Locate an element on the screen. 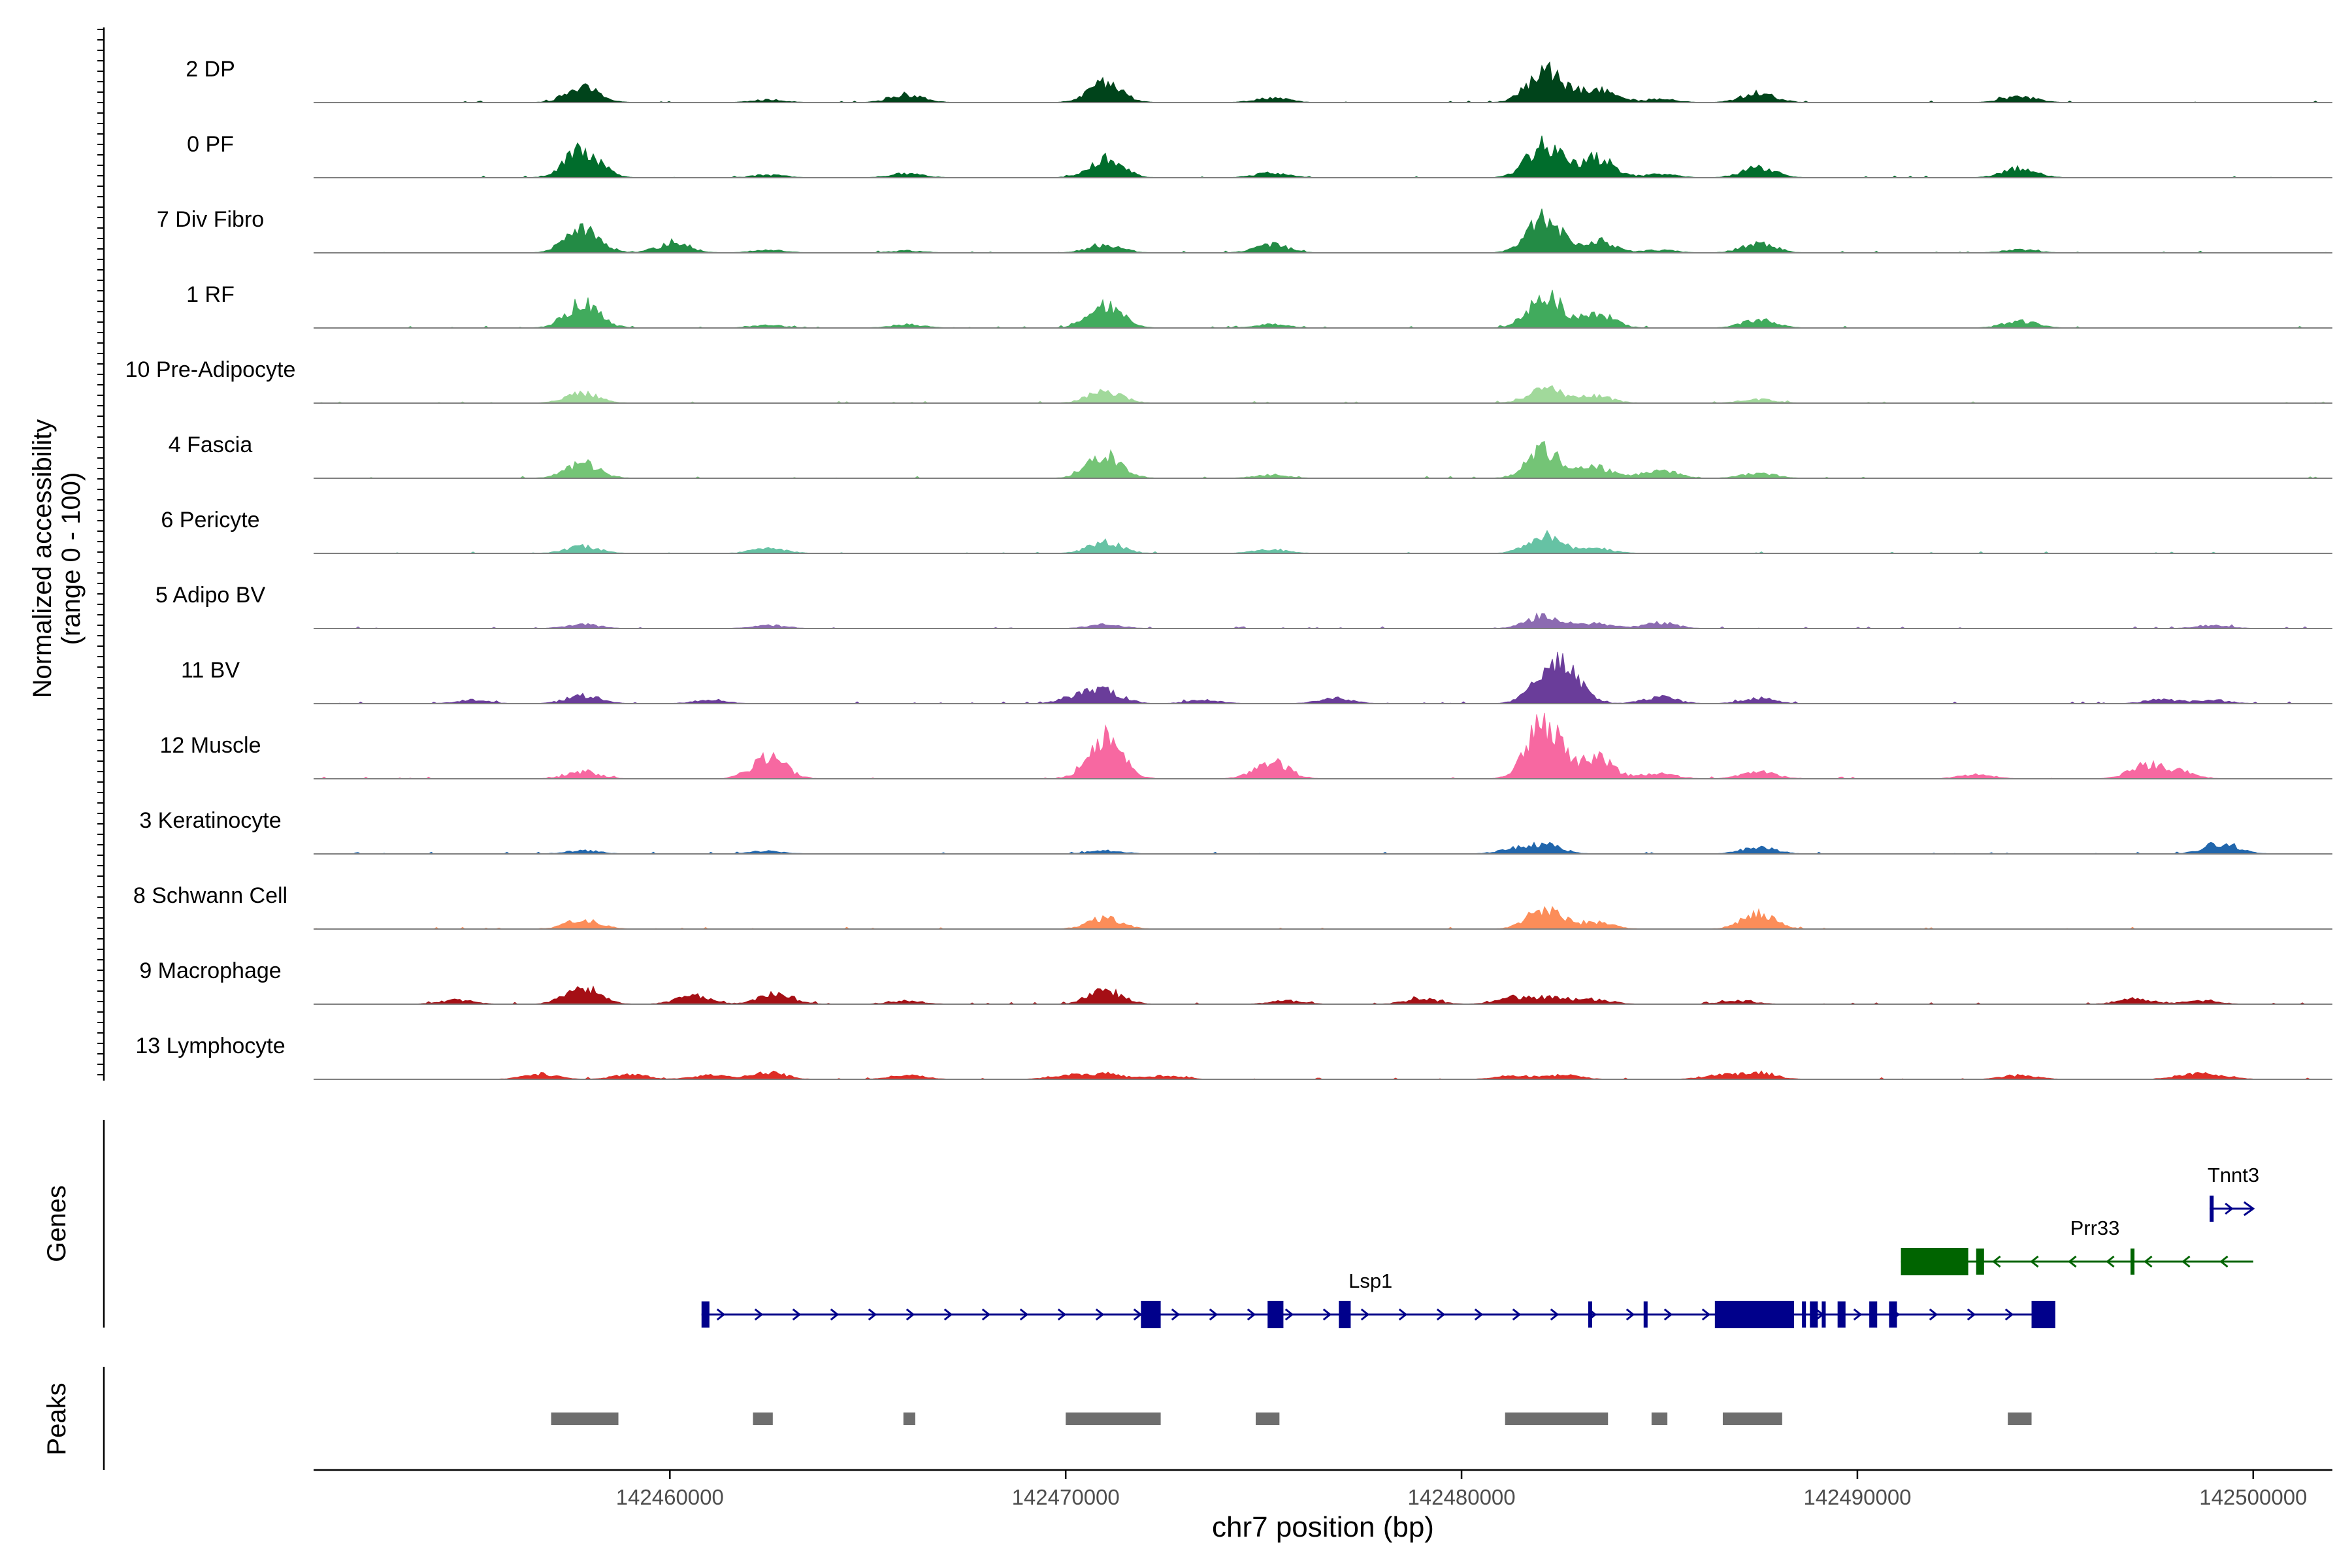 Image resolution: width=2352 pixels, height=1568 pixels. coverage-track: 3 Keratinocyte is located at coordinates (1235, 831).